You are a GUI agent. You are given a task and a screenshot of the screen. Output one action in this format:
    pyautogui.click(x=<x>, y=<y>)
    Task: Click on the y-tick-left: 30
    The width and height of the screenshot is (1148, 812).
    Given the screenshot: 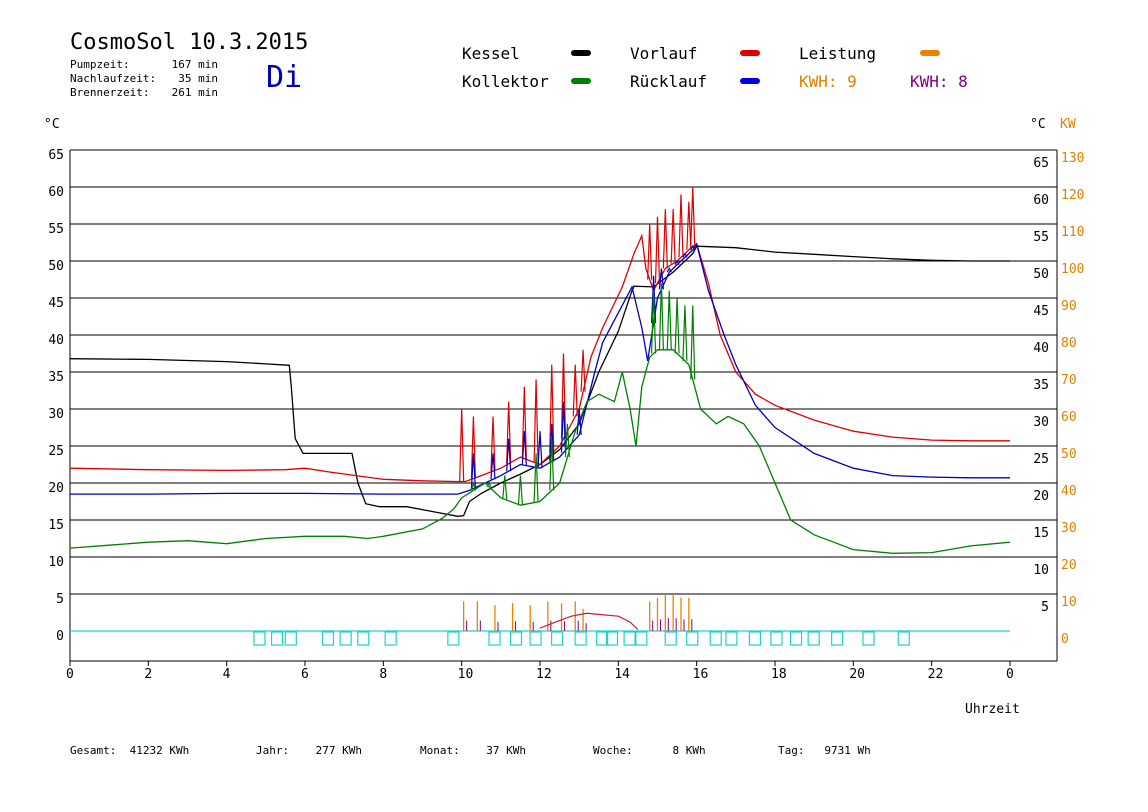 What is the action you would take?
    pyautogui.click(x=56, y=414)
    